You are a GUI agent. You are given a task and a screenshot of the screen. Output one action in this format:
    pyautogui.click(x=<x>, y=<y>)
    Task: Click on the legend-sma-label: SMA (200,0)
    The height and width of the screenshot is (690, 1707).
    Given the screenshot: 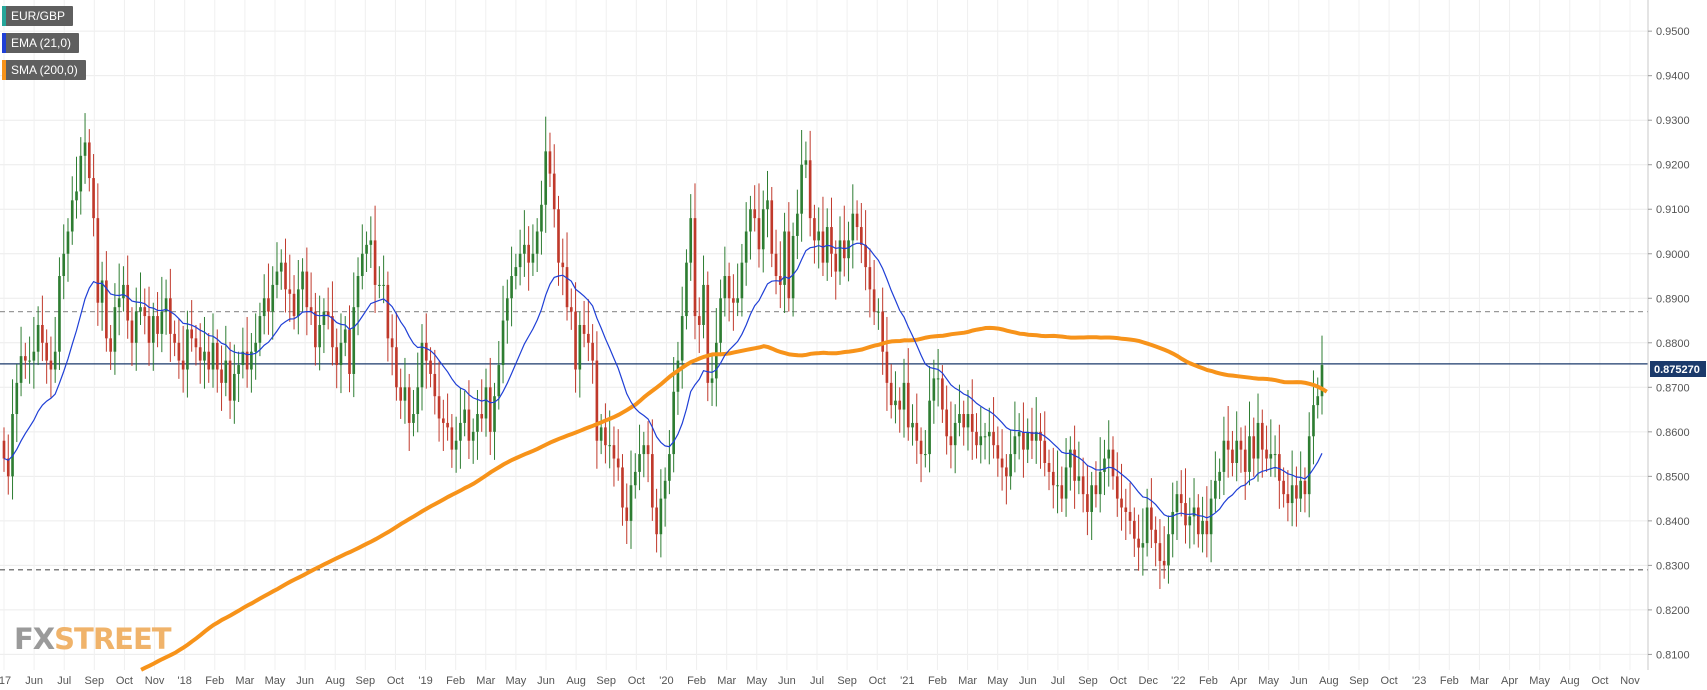 What is the action you would take?
    pyautogui.click(x=44, y=70)
    